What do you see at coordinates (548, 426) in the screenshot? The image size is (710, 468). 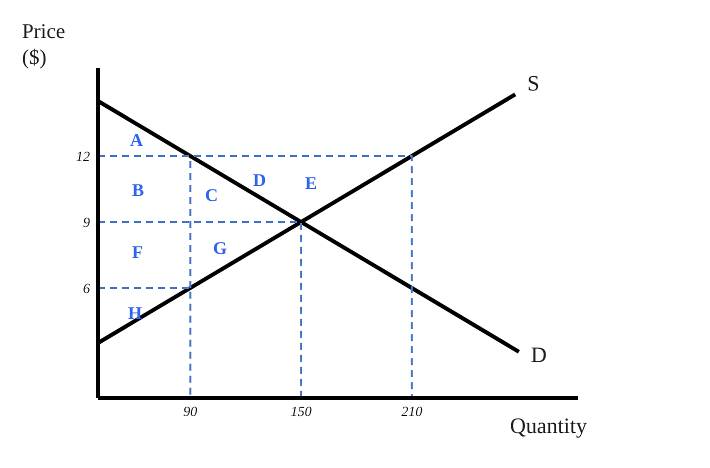 I see `x-axis-title: Quantity` at bounding box center [548, 426].